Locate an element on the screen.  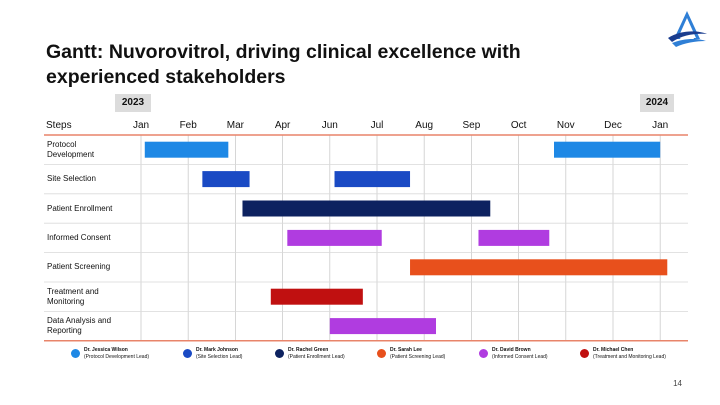
month-label: Dec is located at coordinates (613, 125).